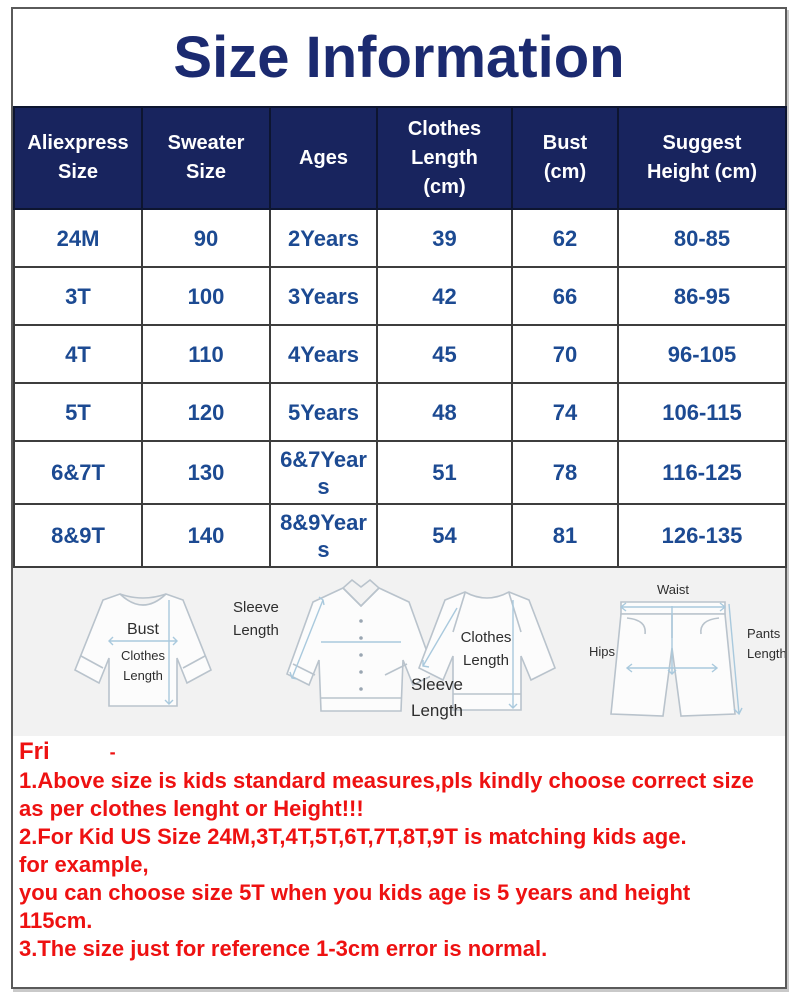 Image resolution: width=800 pixels, height=1000 pixels. Describe the element at coordinates (702, 354) in the screenshot. I see `table-cell: 96-105` at that location.